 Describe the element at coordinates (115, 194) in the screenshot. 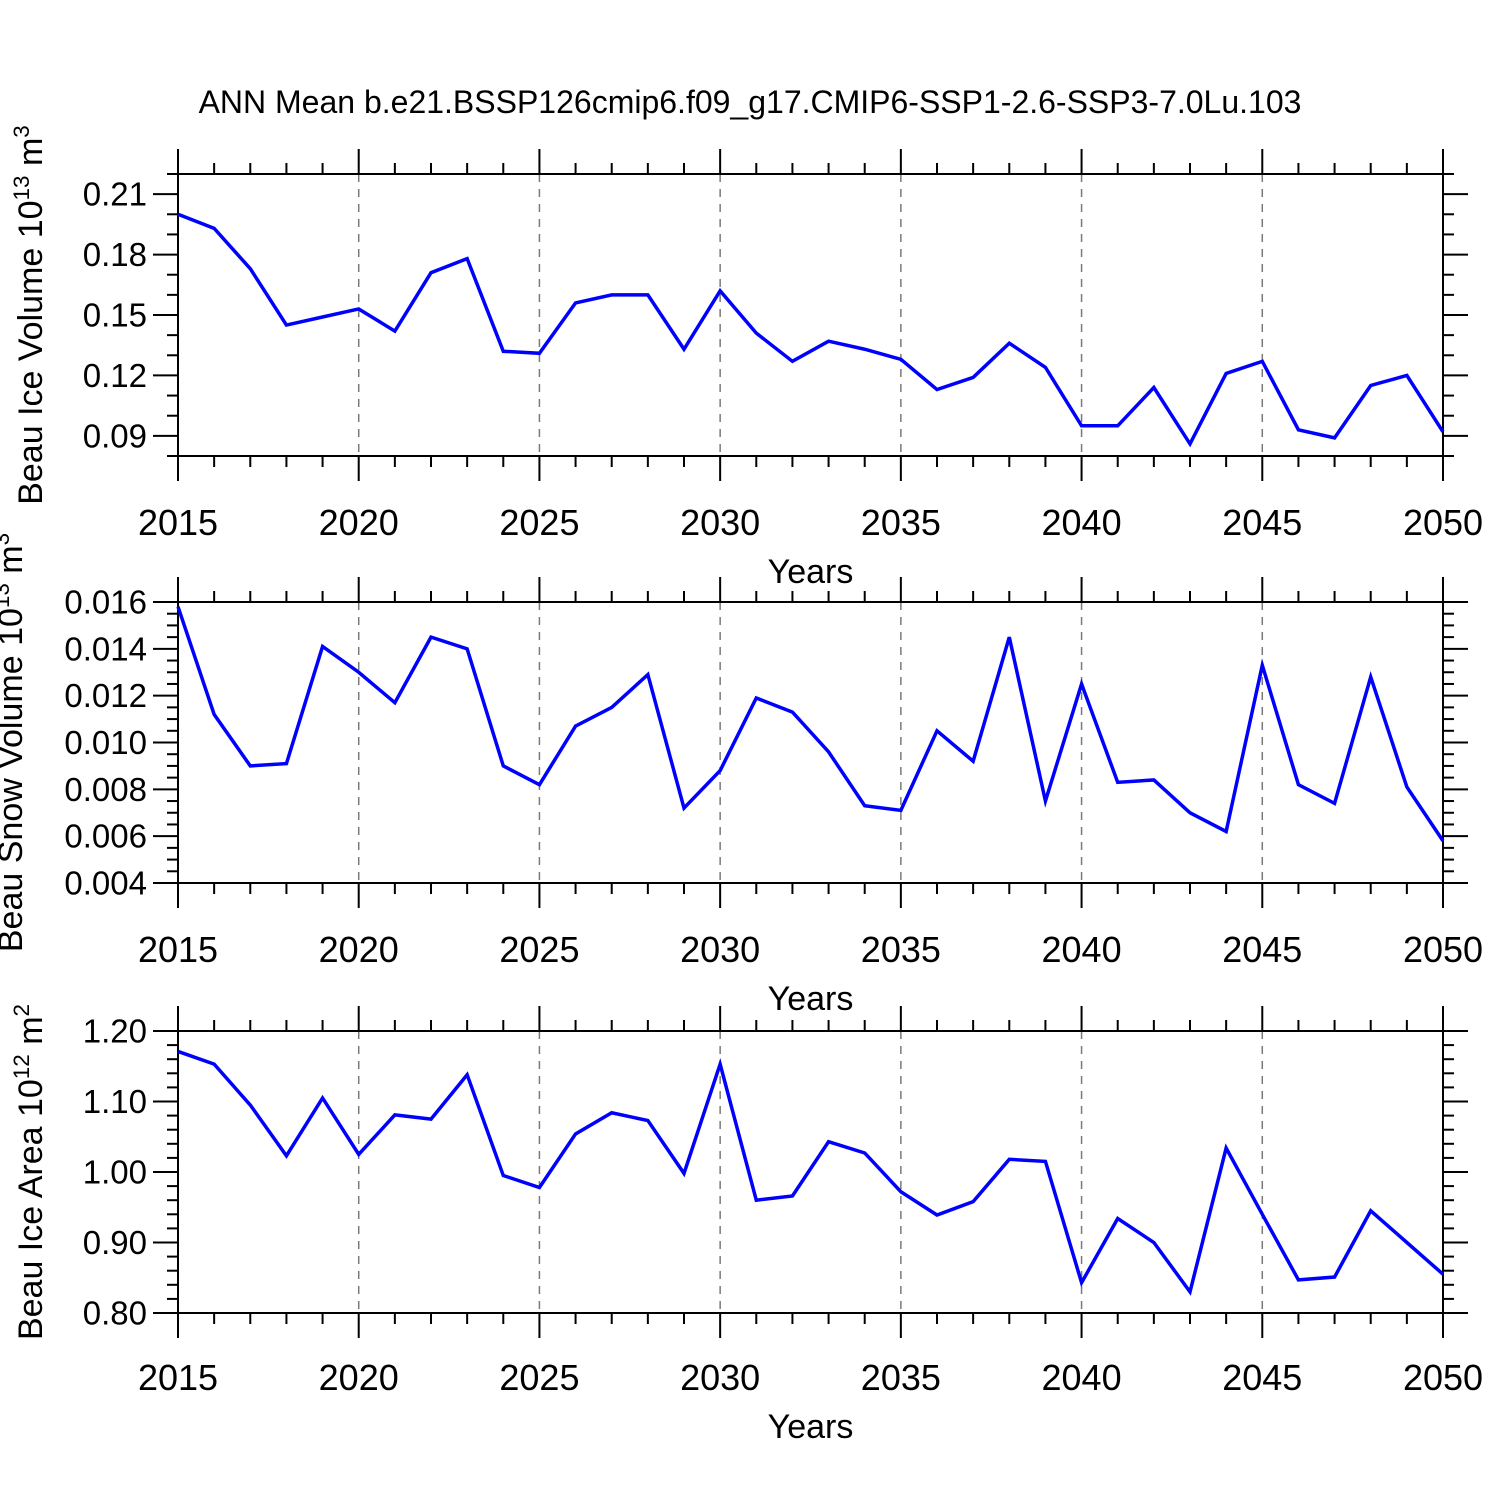

I see `y-tick-label: 0.21` at that location.